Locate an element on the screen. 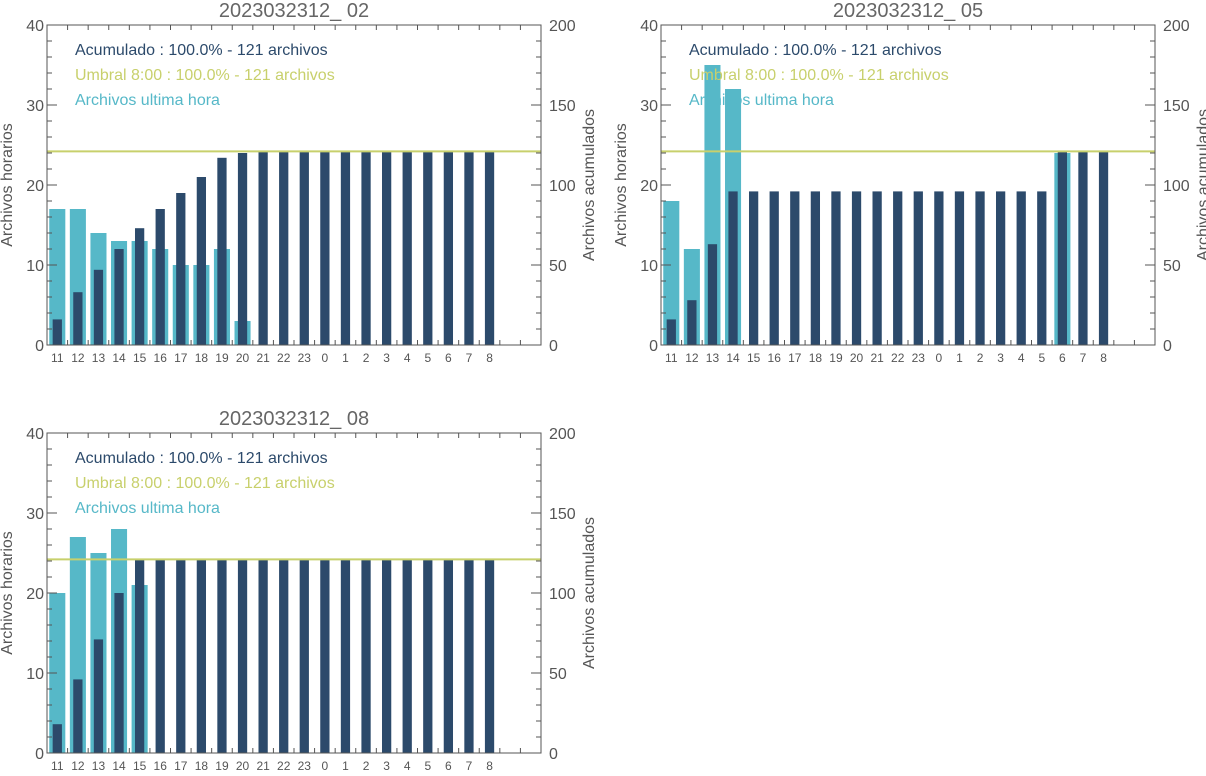 This screenshot has height=776, width=1206. x-tick-label: 15 is located at coordinates (140, 358).